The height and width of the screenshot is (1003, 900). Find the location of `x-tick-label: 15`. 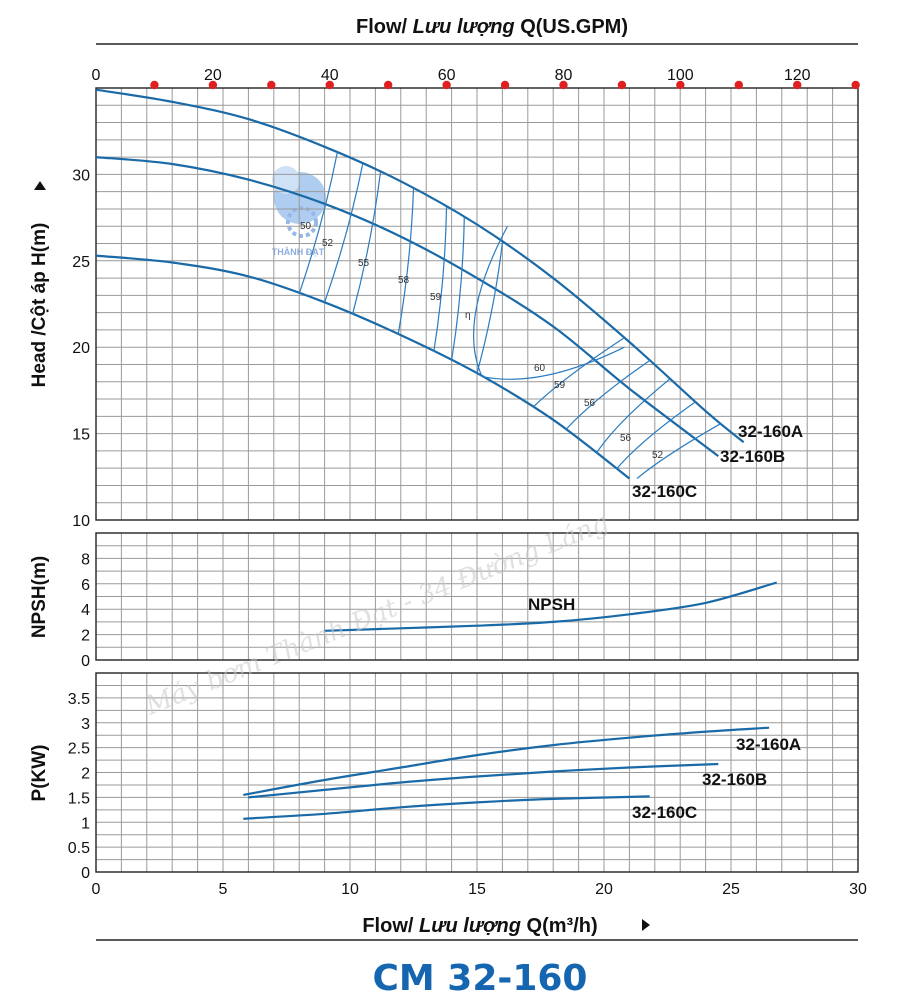

x-tick-label: 15 is located at coordinates (477, 889).